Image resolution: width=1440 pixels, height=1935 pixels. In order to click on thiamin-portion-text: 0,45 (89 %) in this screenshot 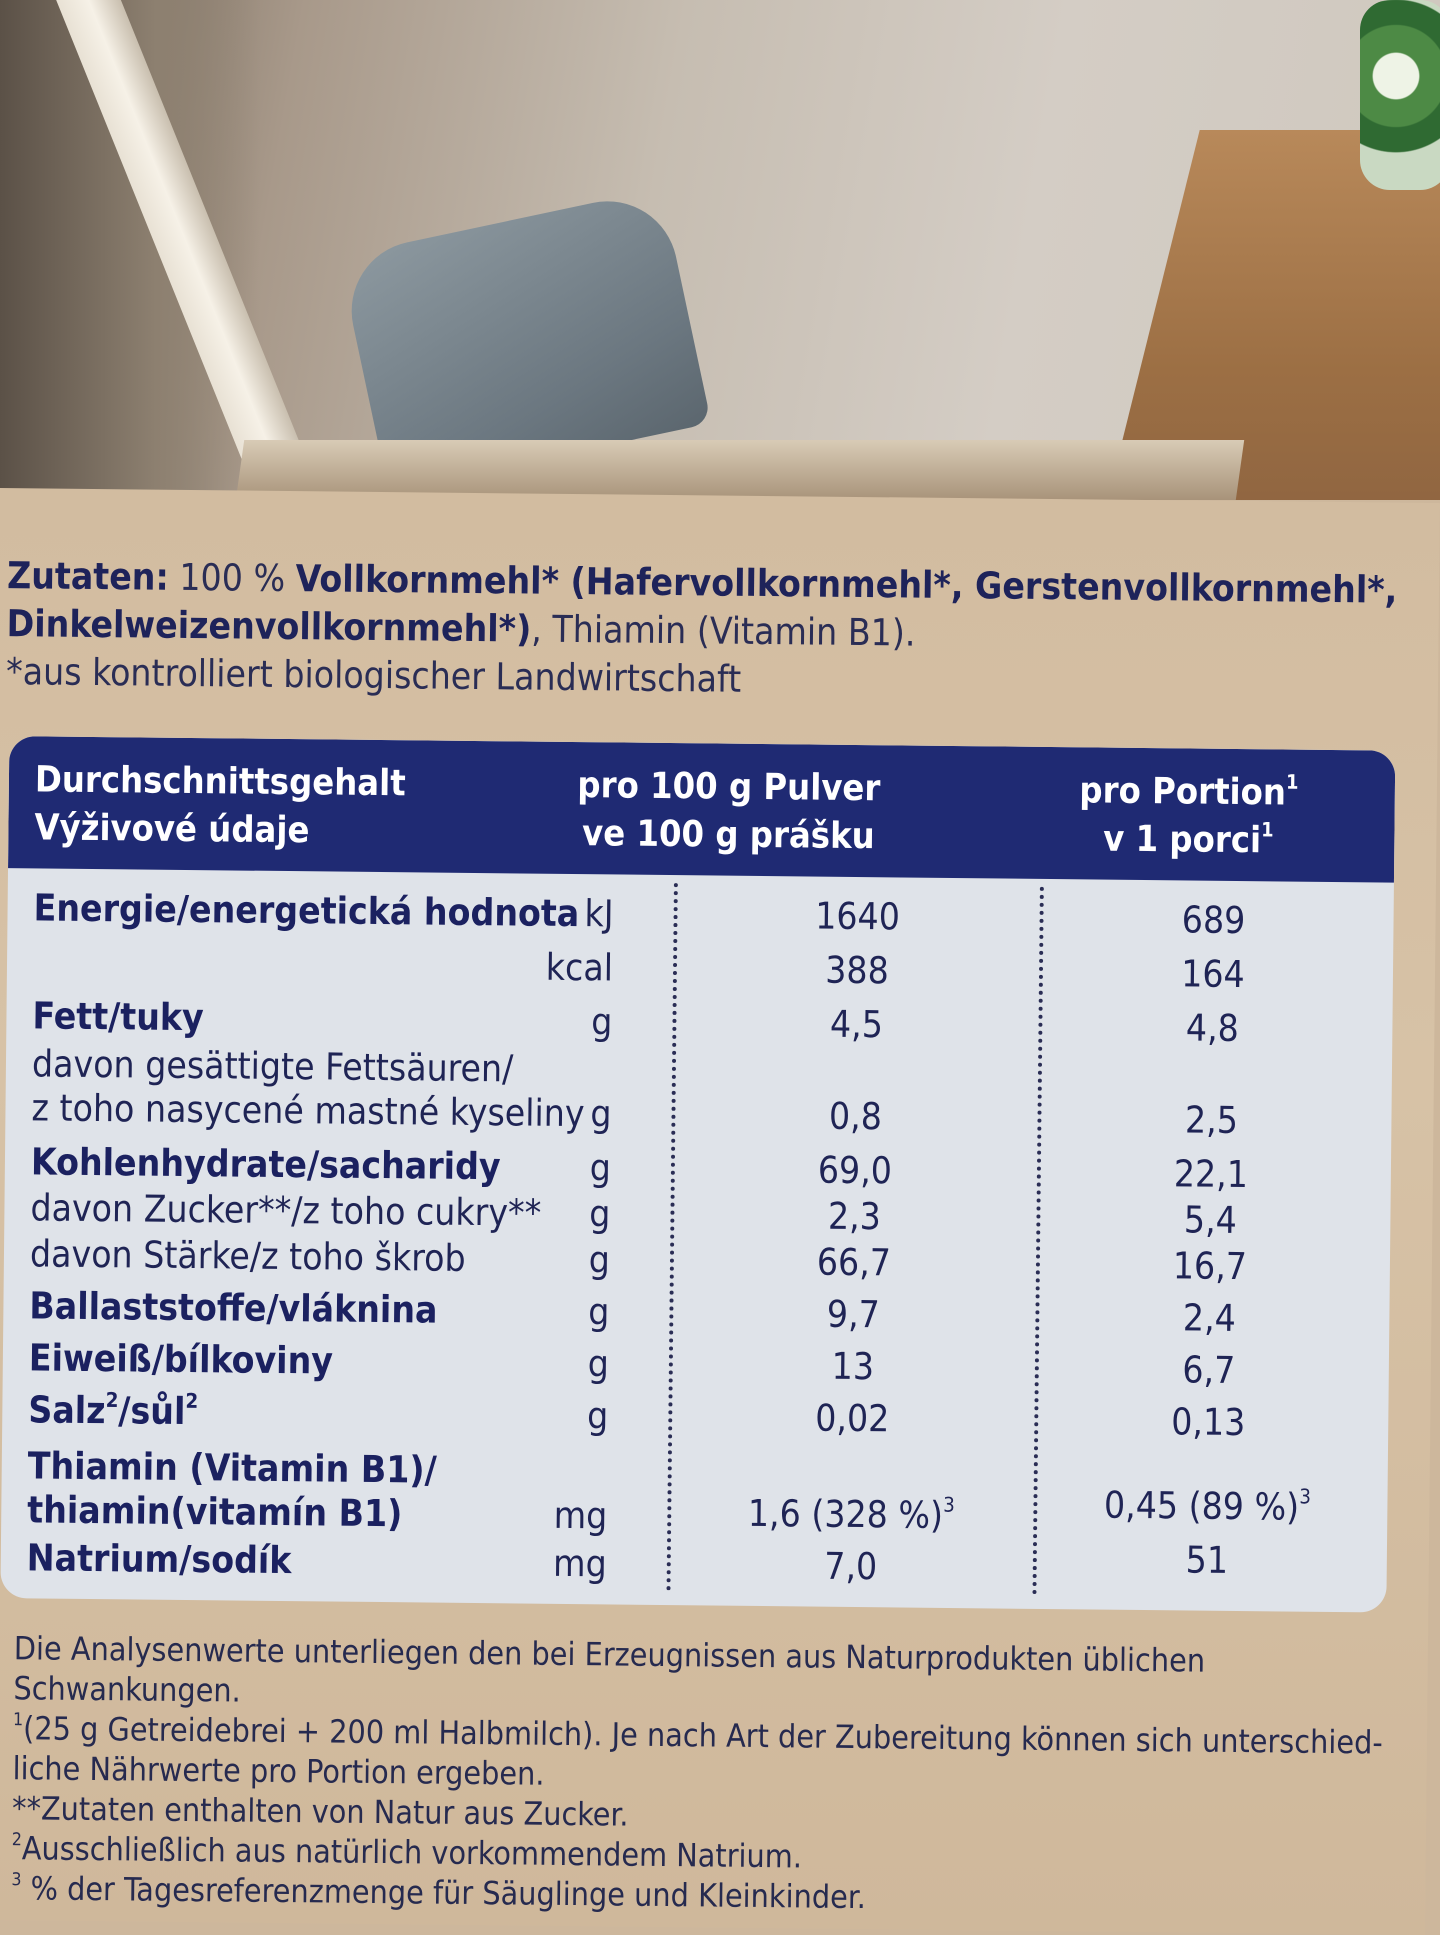, I will do `click(1201, 1506)`.